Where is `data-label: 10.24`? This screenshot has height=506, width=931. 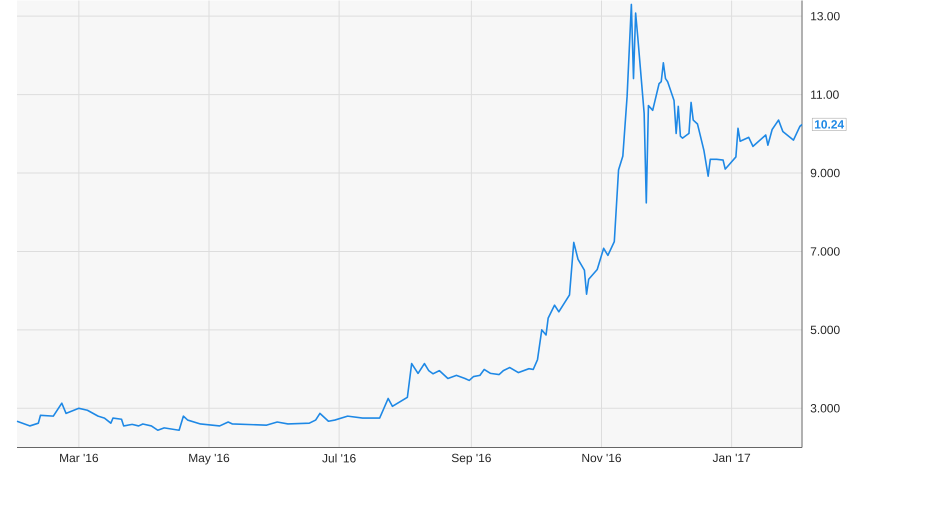
data-label: 10.24 is located at coordinates (829, 124).